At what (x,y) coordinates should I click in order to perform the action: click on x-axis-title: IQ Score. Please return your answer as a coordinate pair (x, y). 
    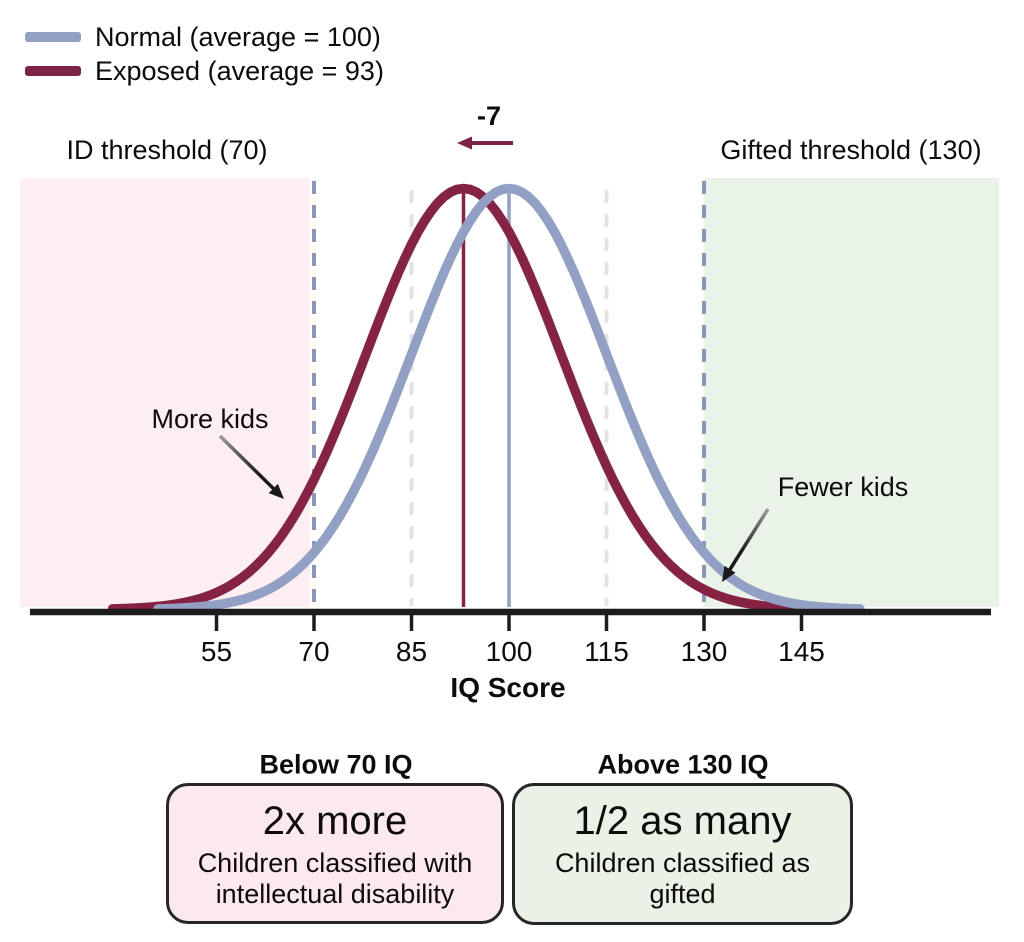
    Looking at the image, I should click on (508, 687).